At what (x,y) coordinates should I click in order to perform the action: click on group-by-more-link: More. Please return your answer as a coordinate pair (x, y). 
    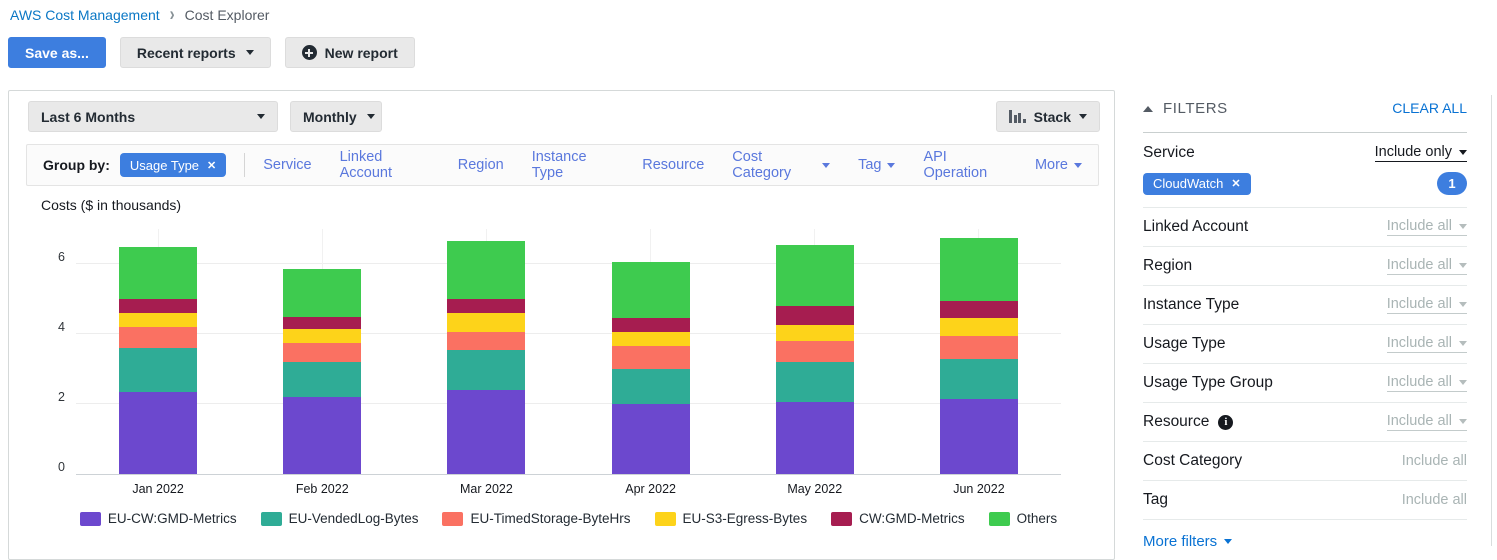
    Looking at the image, I should click on (1058, 165).